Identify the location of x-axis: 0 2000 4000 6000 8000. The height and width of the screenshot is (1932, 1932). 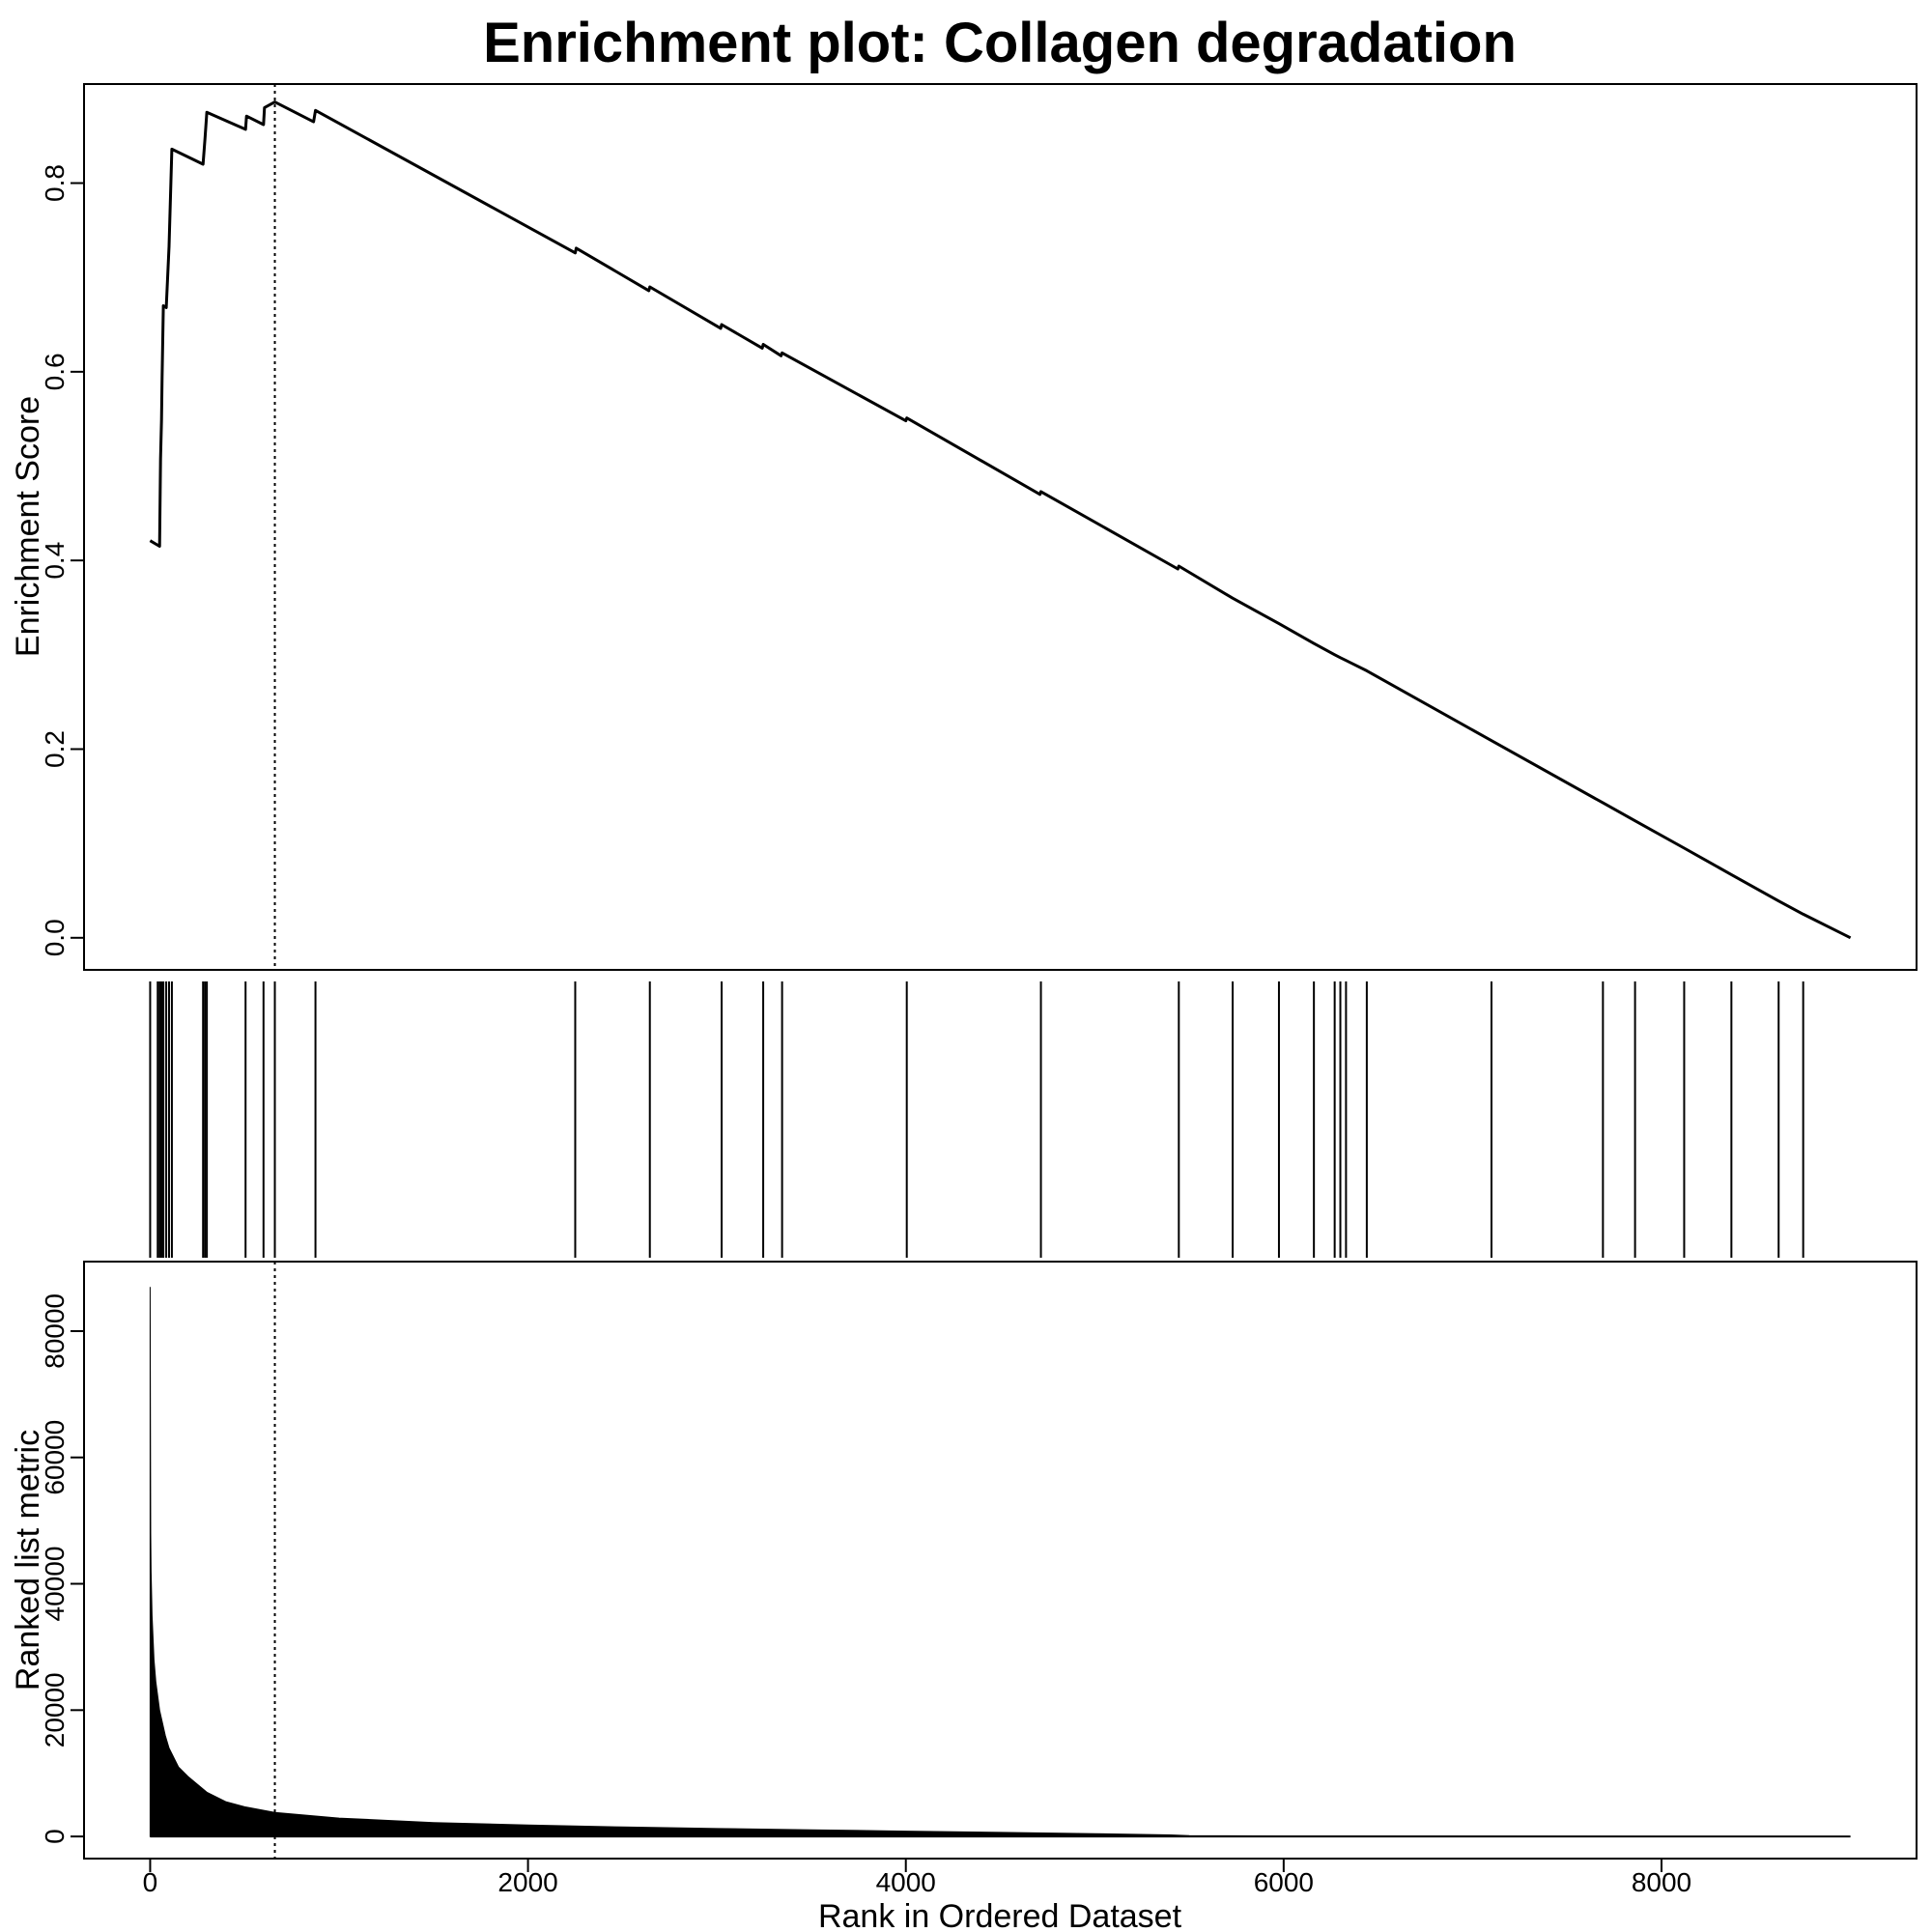
(917, 1878).